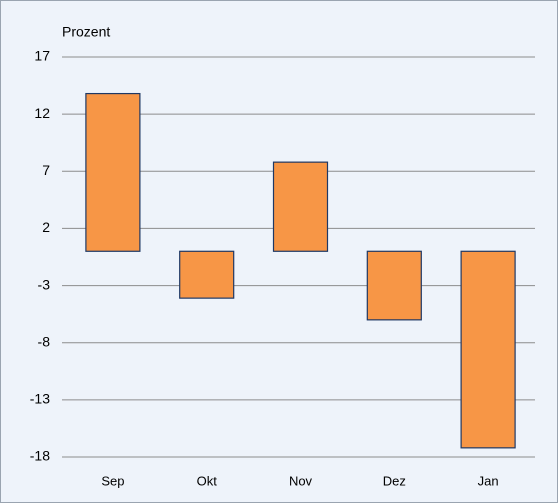 This screenshot has width=558, height=503. What do you see at coordinates (112, 480) in the screenshot?
I see `x-tick-label: Sep` at bounding box center [112, 480].